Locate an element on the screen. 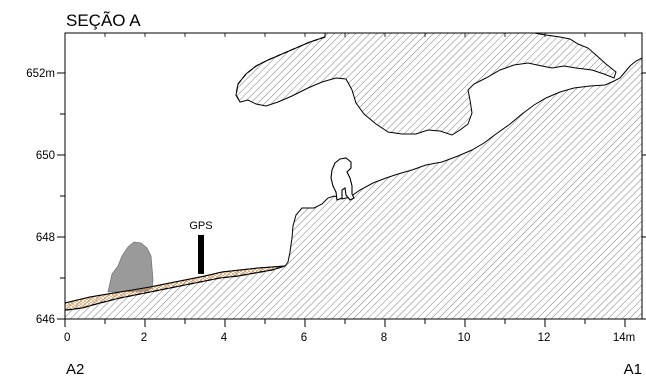  y-tick-label: 652m is located at coordinates (40, 74).